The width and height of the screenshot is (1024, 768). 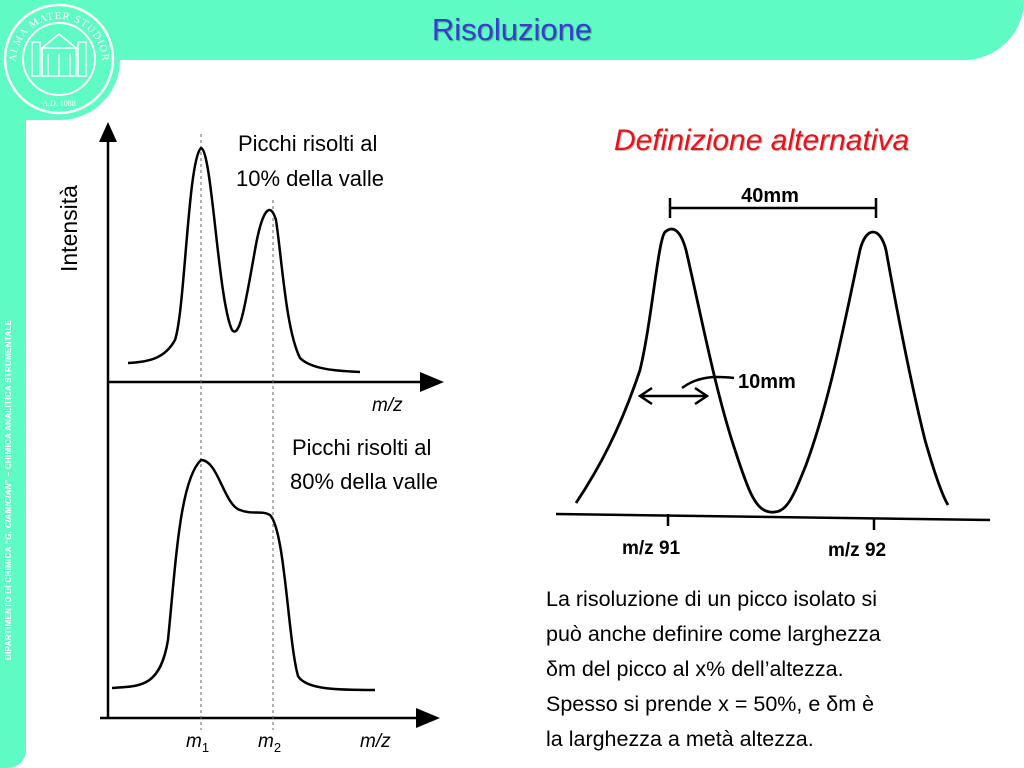 I want to click on top-peaks-curve, so click(x=244, y=260).